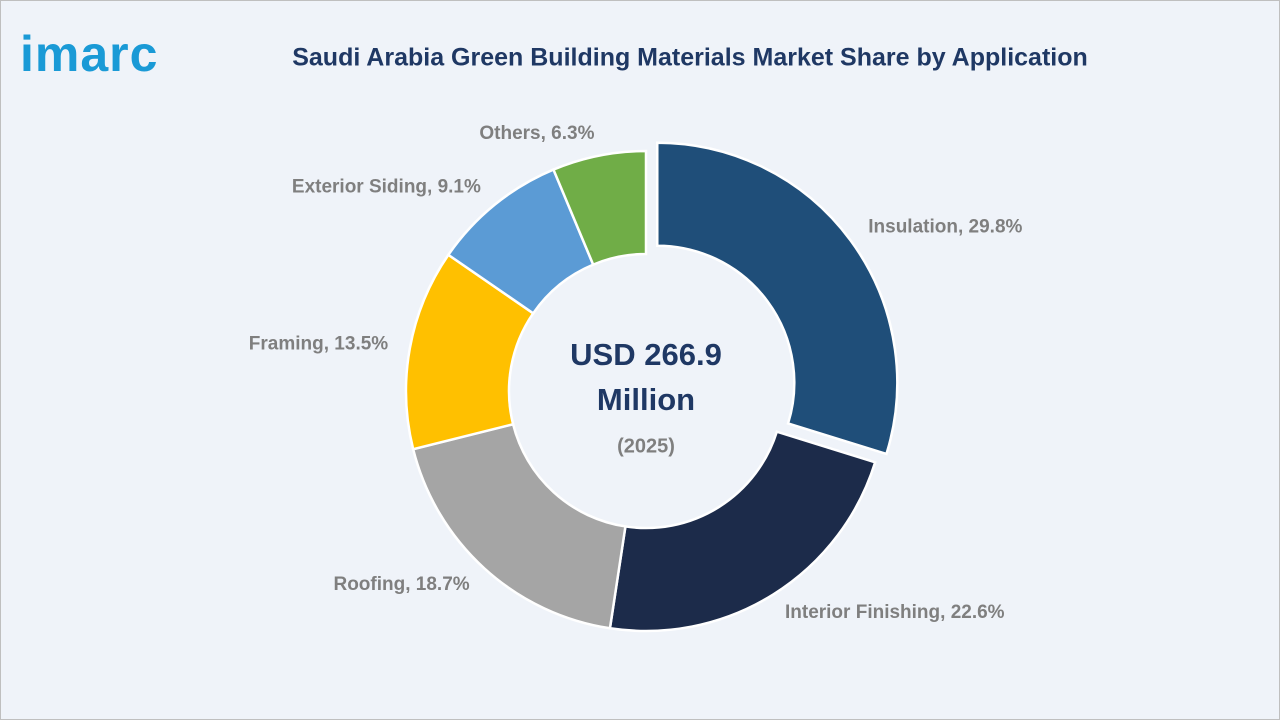 The height and width of the screenshot is (720, 1280). I want to click on data-label: Others, 6.3%, so click(536, 133).